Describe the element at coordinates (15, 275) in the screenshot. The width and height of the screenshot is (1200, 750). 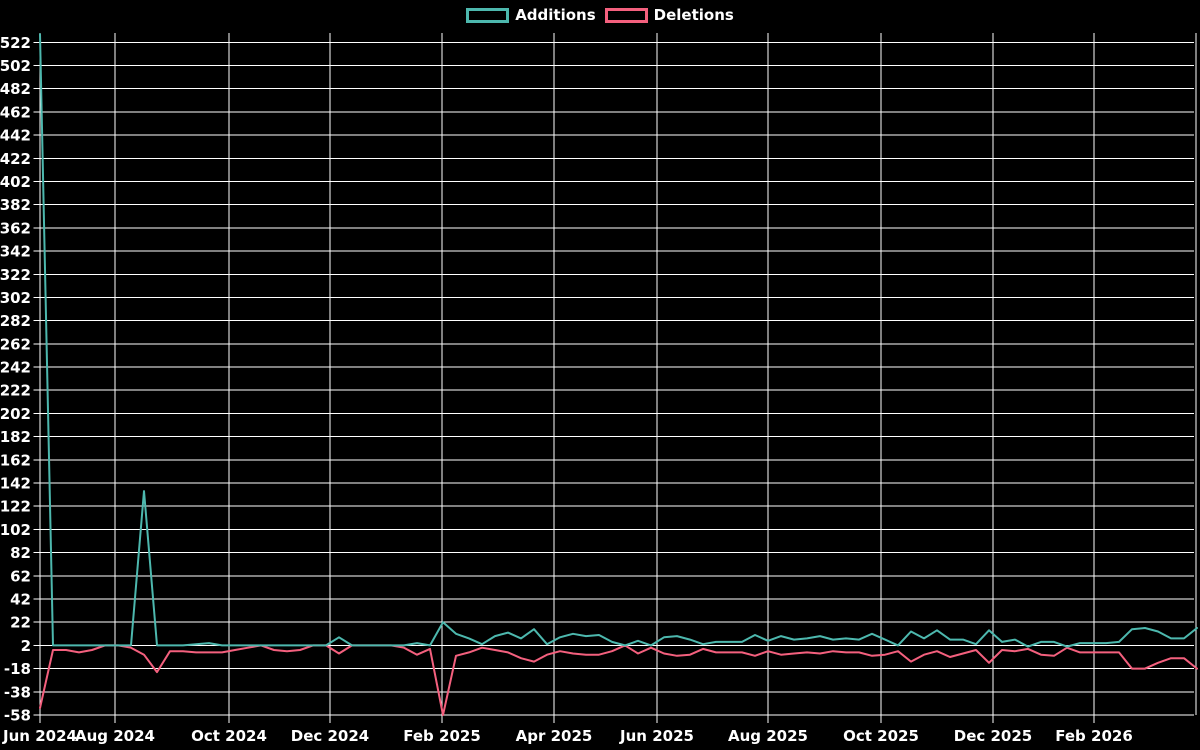
I see `svg-text: 322` at that location.